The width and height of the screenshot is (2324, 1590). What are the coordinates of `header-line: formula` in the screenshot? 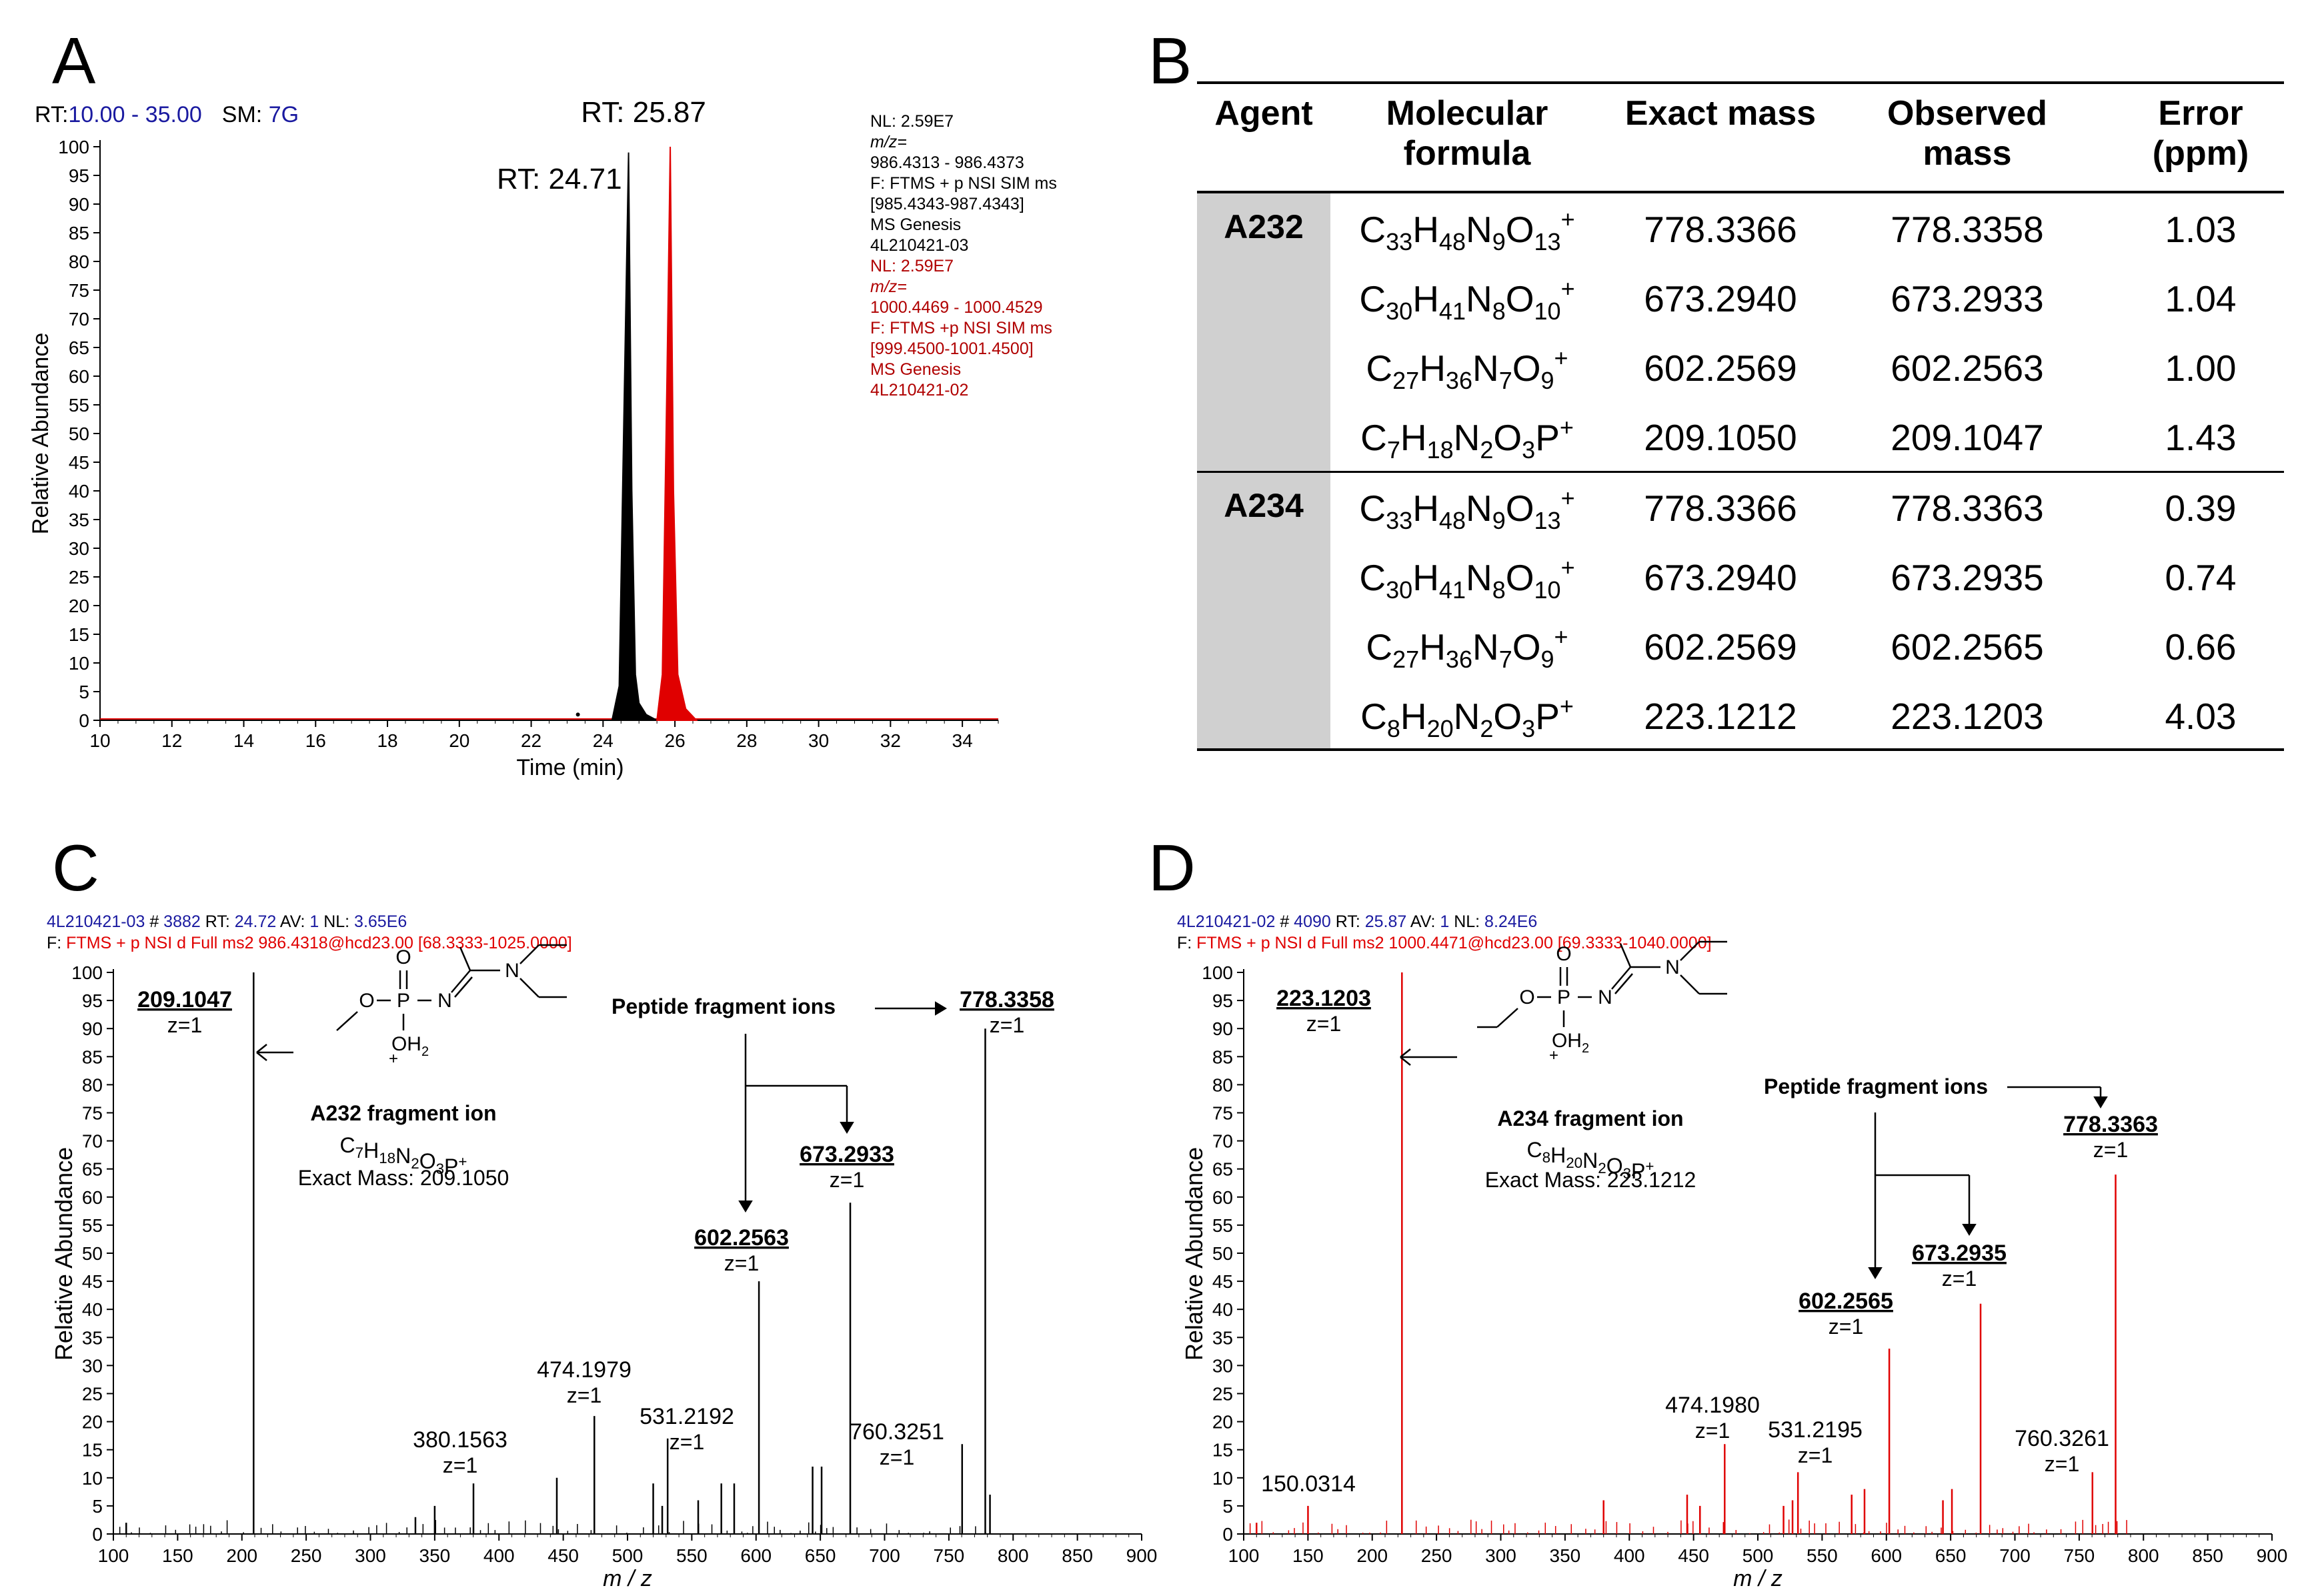 It's located at (1467, 153).